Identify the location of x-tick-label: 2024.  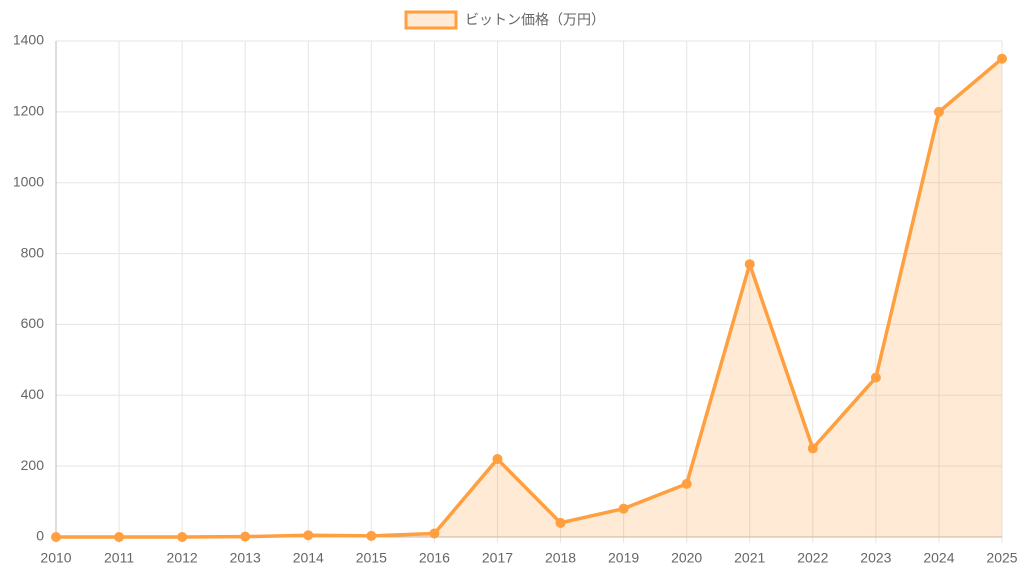
(938, 558).